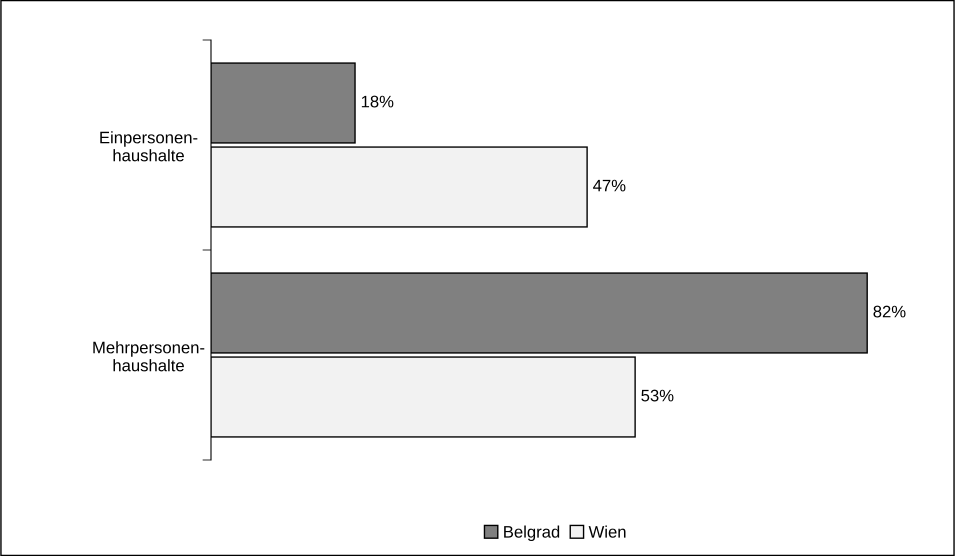  I want to click on data-label: 18%, so click(378, 102).